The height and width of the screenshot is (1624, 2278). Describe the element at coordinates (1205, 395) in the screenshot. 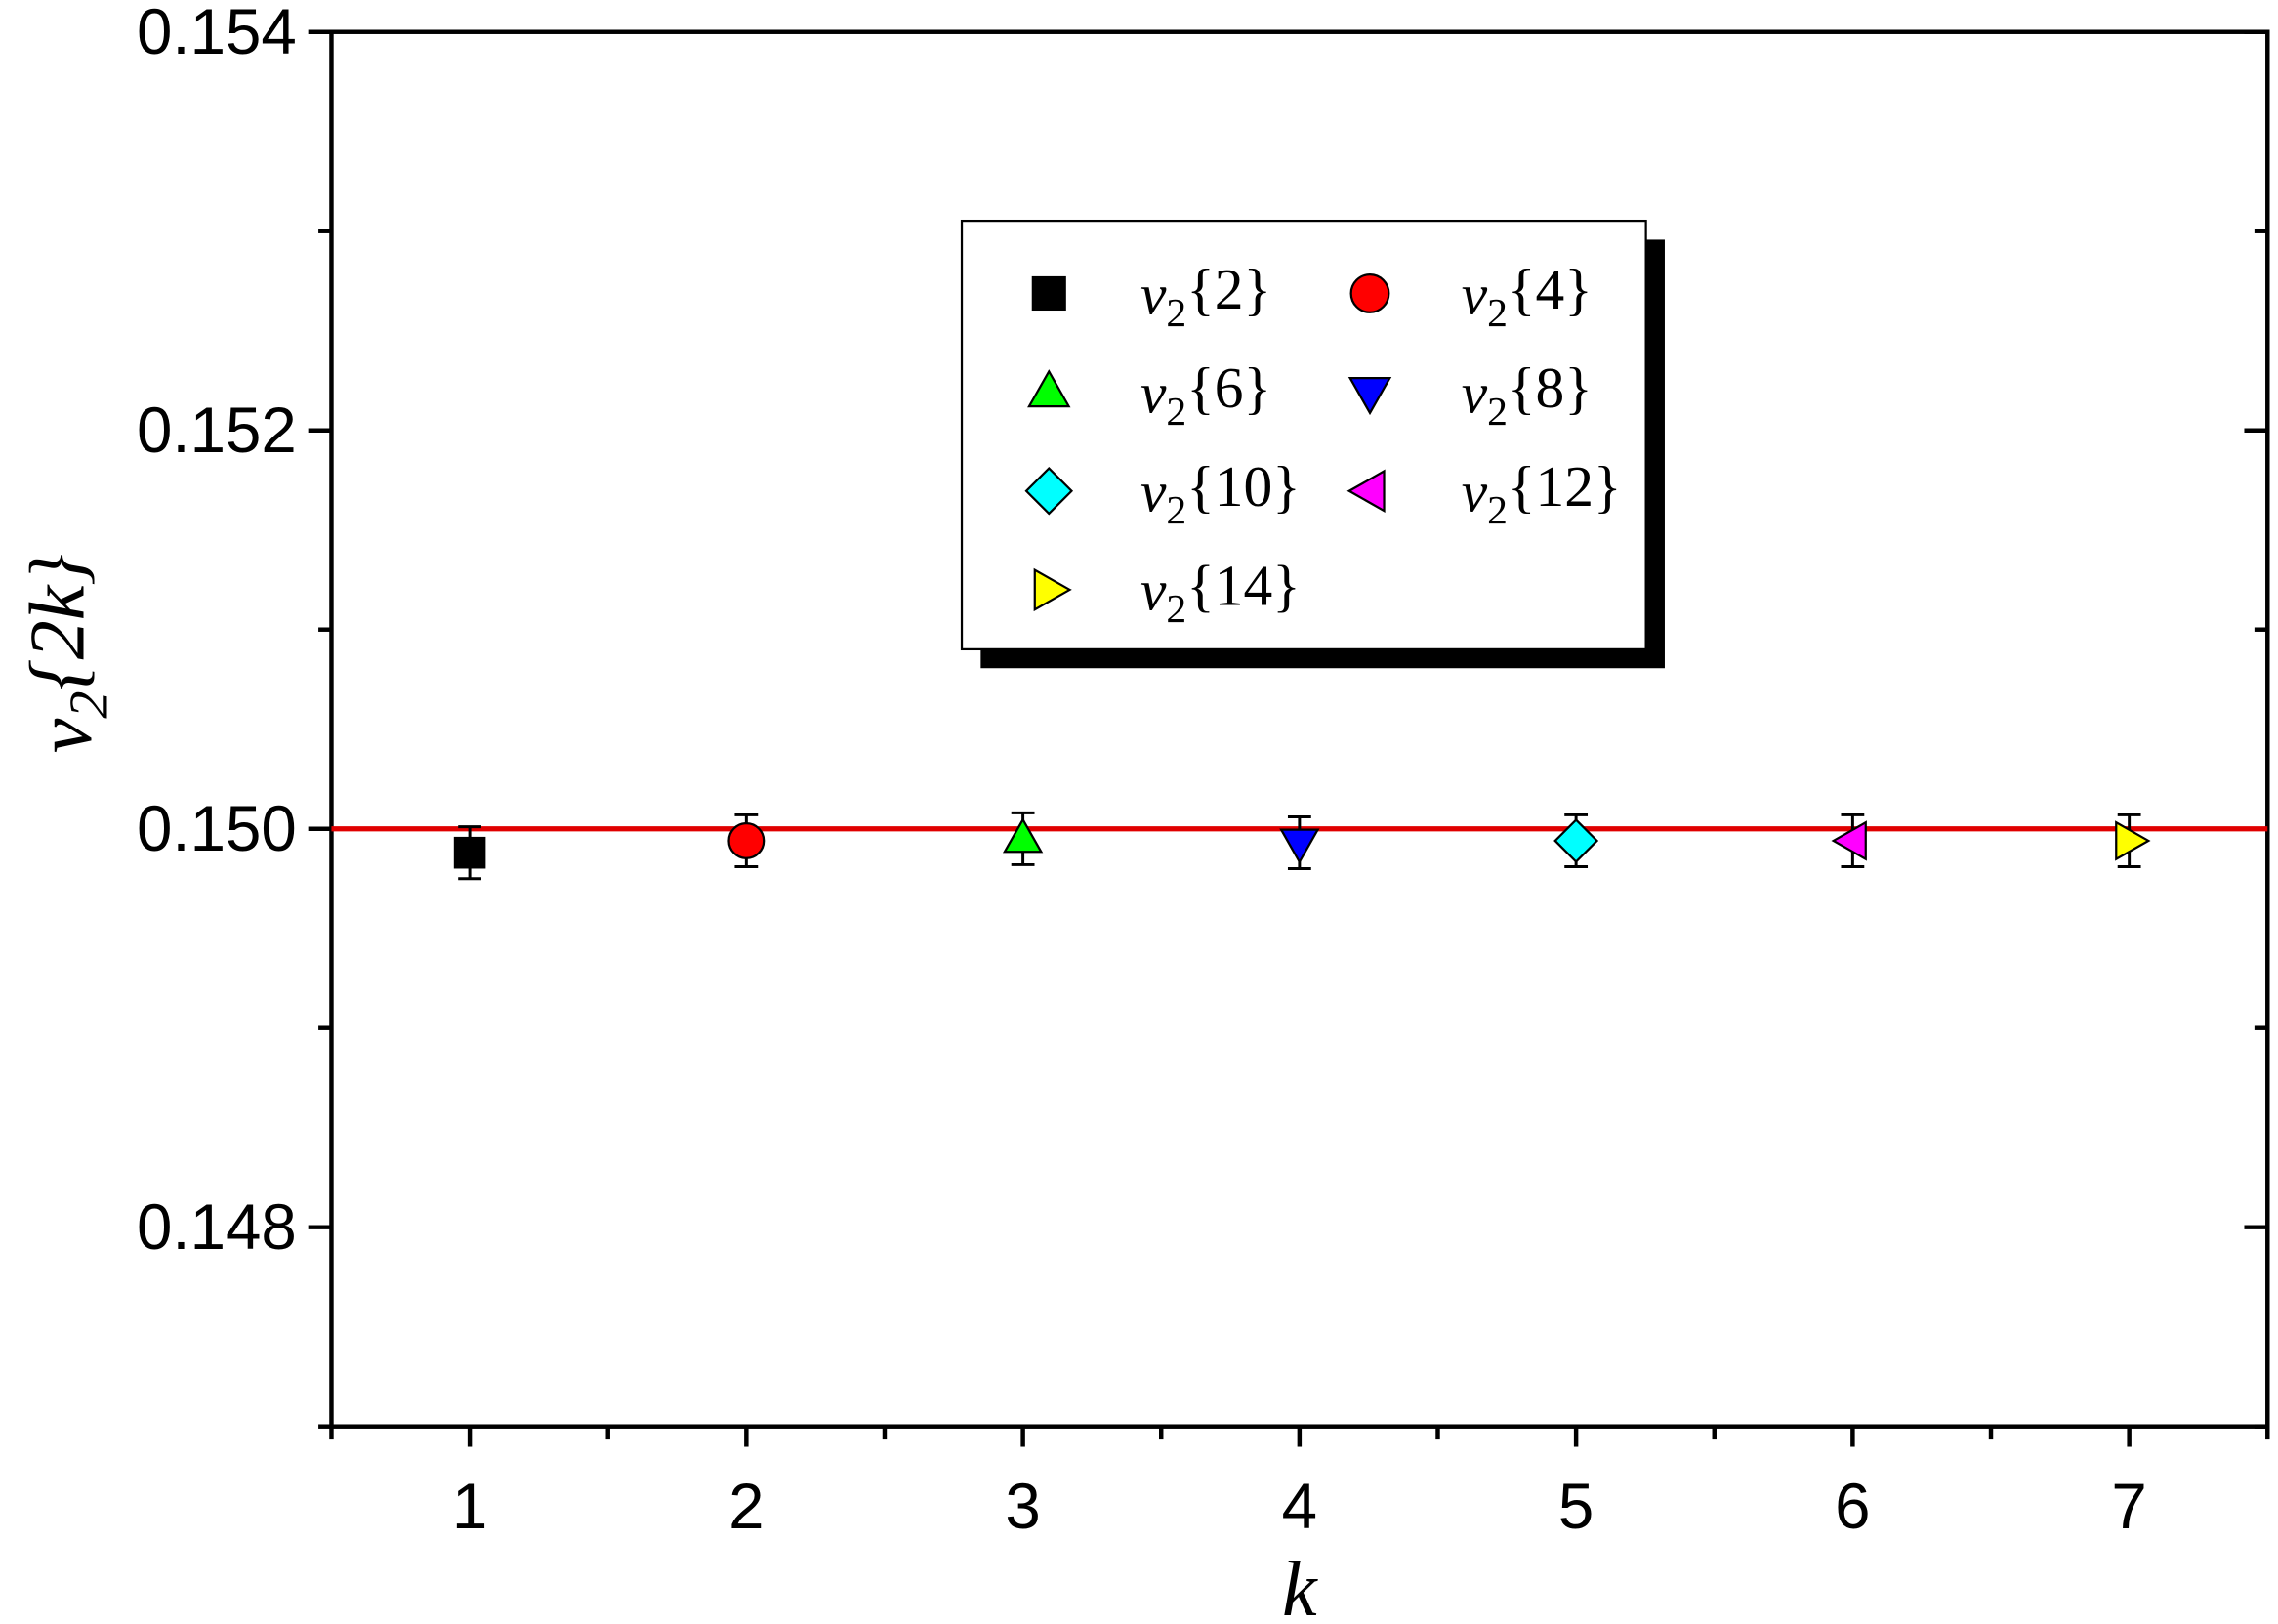

I see `legend-label: v2{6}` at that location.